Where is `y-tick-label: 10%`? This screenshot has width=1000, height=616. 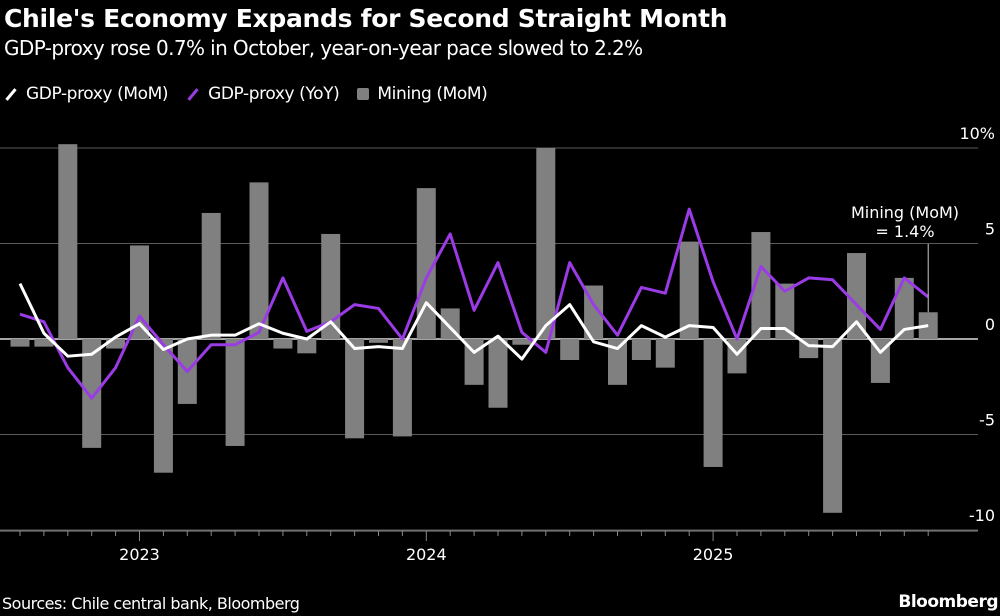 y-tick-label: 10% is located at coordinates (977, 133).